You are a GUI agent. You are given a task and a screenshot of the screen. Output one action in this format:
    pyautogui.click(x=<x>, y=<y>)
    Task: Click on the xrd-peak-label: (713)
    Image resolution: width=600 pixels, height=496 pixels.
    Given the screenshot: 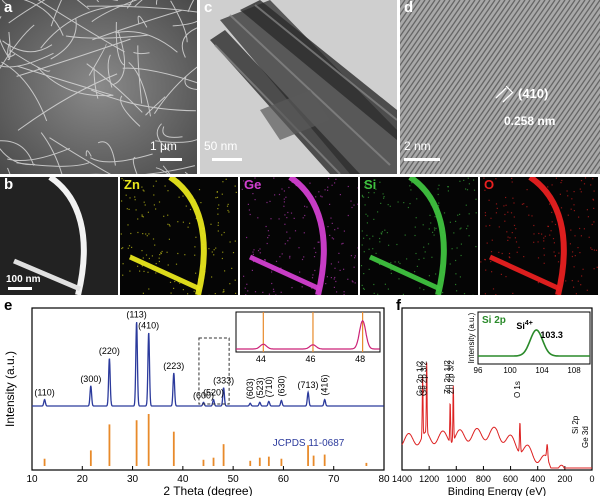 What is the action you would take?
    pyautogui.click(x=308, y=385)
    